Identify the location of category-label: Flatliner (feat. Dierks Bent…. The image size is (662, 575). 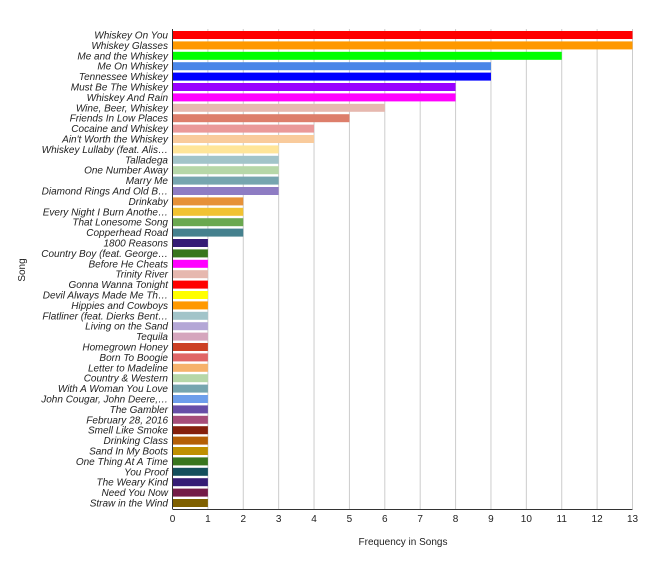
(105, 316).